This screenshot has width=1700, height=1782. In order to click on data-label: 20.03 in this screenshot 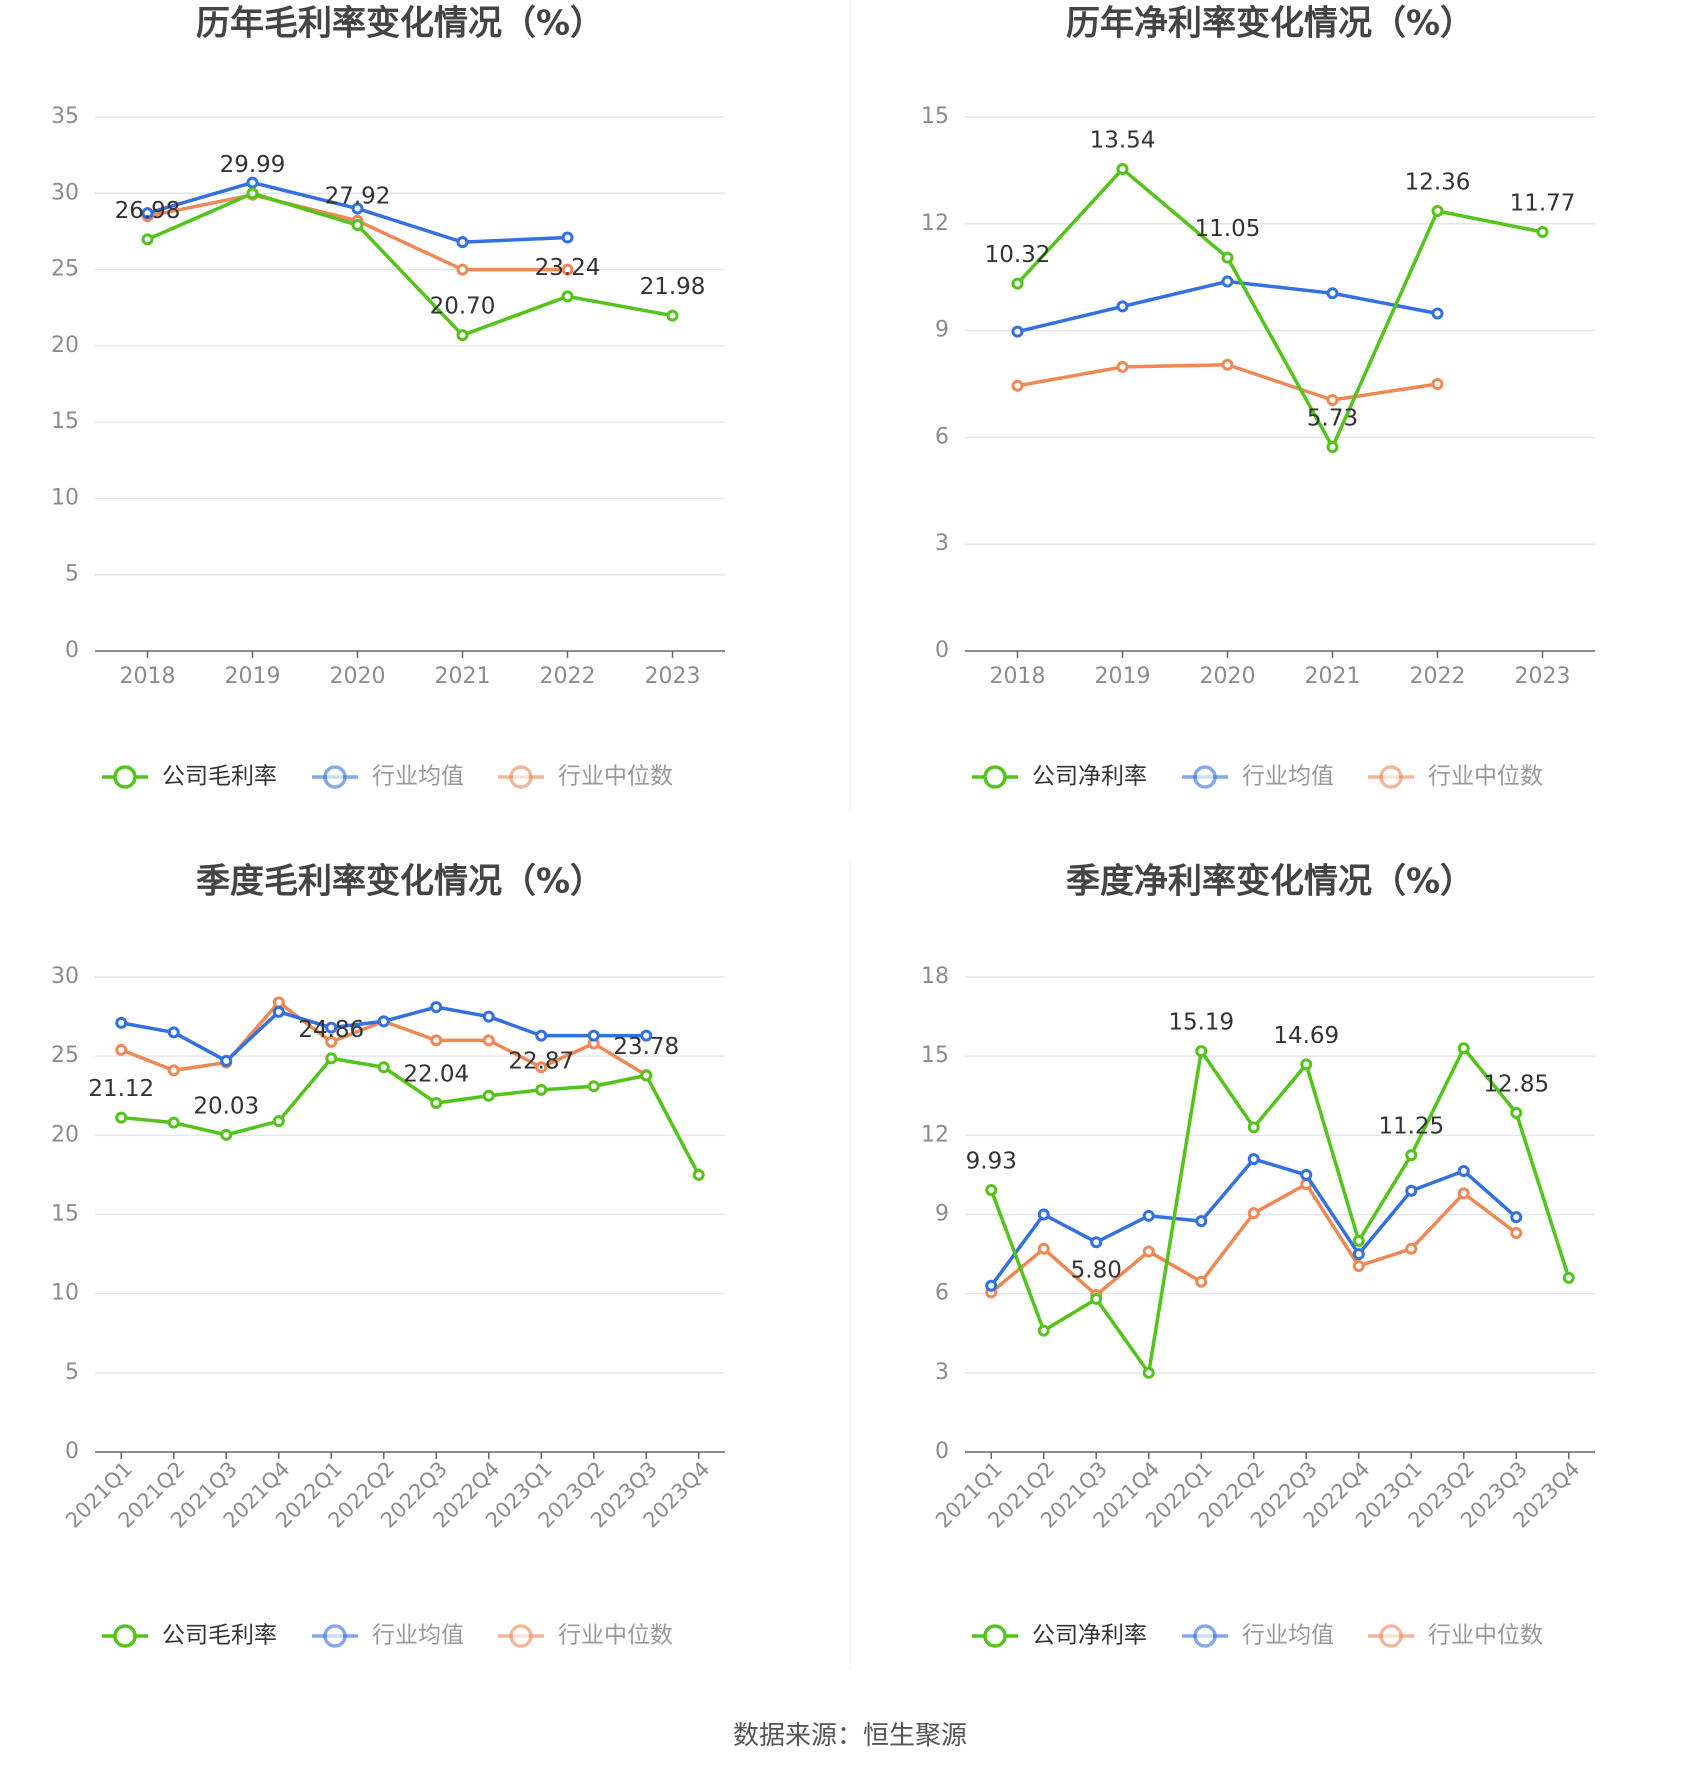, I will do `click(226, 1106)`.